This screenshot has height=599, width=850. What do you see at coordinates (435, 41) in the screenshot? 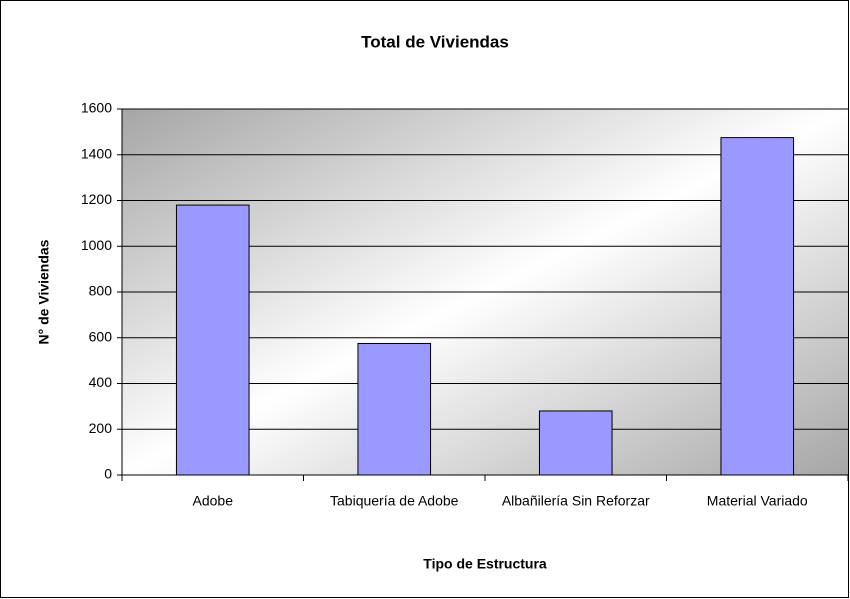
I see `chart-title: Total de Viviendas` at bounding box center [435, 41].